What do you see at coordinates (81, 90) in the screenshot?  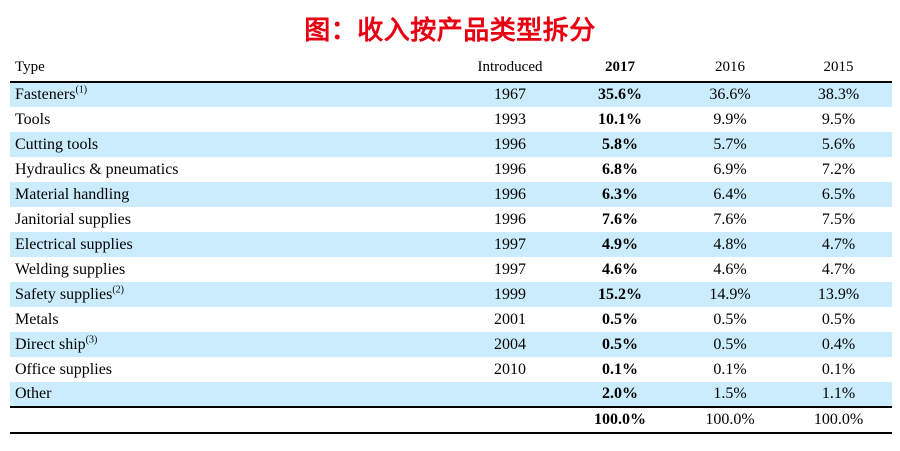 I see `footnote-marker: (1)` at bounding box center [81, 90].